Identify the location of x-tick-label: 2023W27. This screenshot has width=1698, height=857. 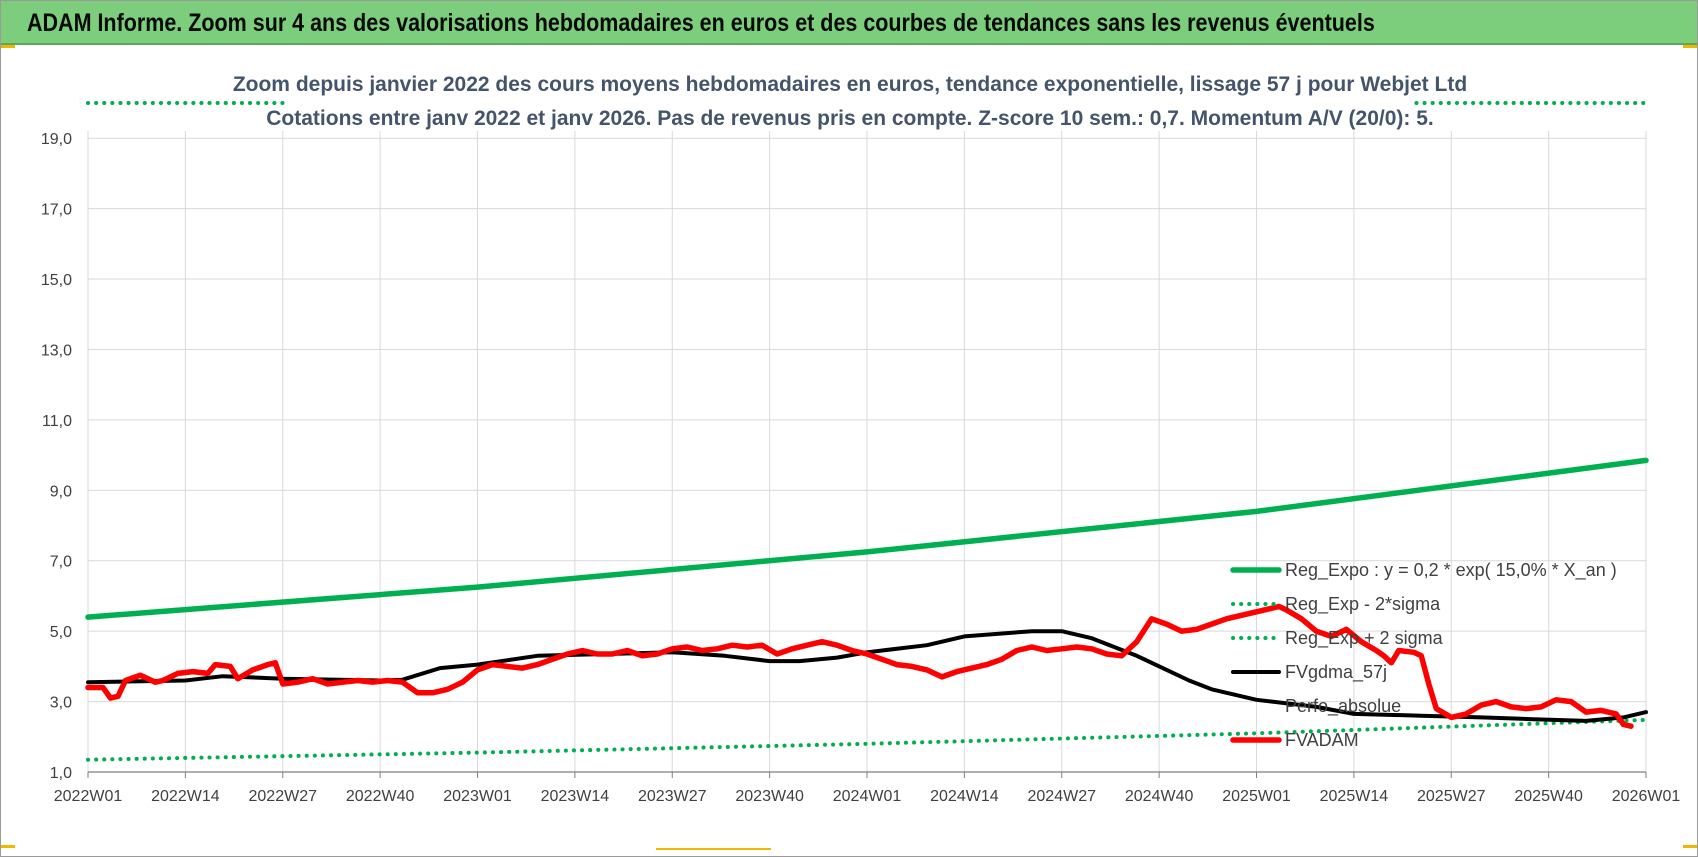
(672, 796).